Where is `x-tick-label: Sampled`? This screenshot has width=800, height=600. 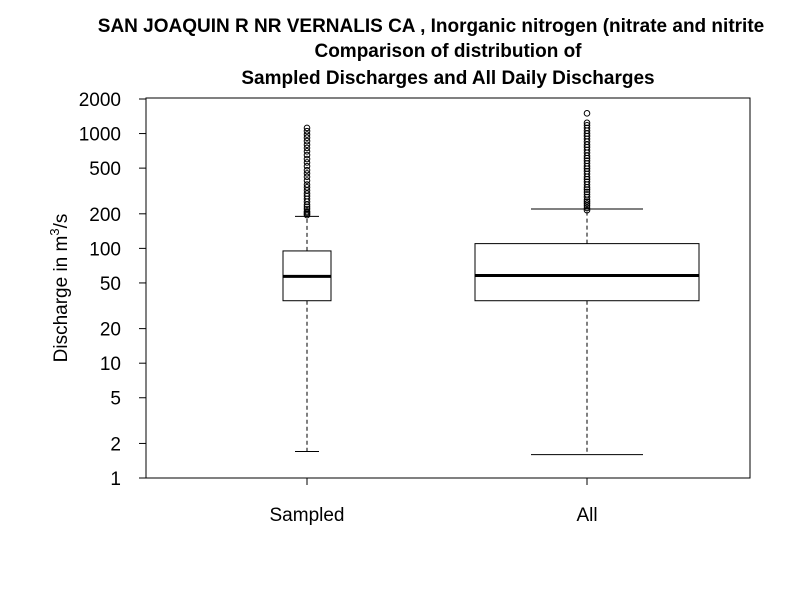 x-tick-label: Sampled is located at coordinates (307, 515).